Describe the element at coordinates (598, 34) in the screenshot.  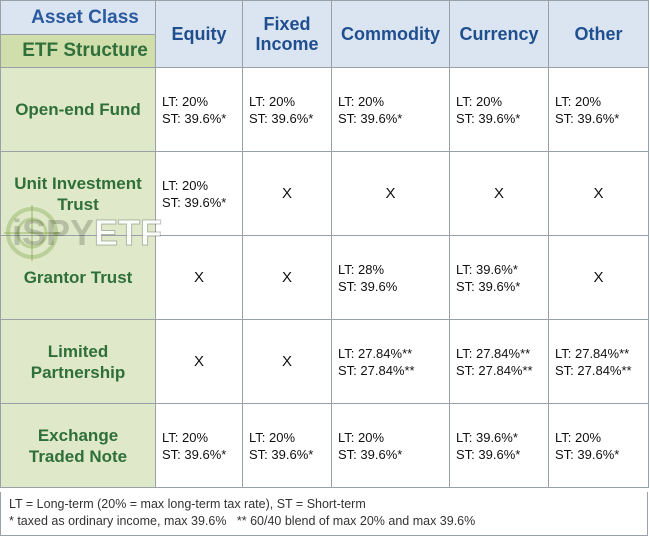
I see `col-header-other: Other` at that location.